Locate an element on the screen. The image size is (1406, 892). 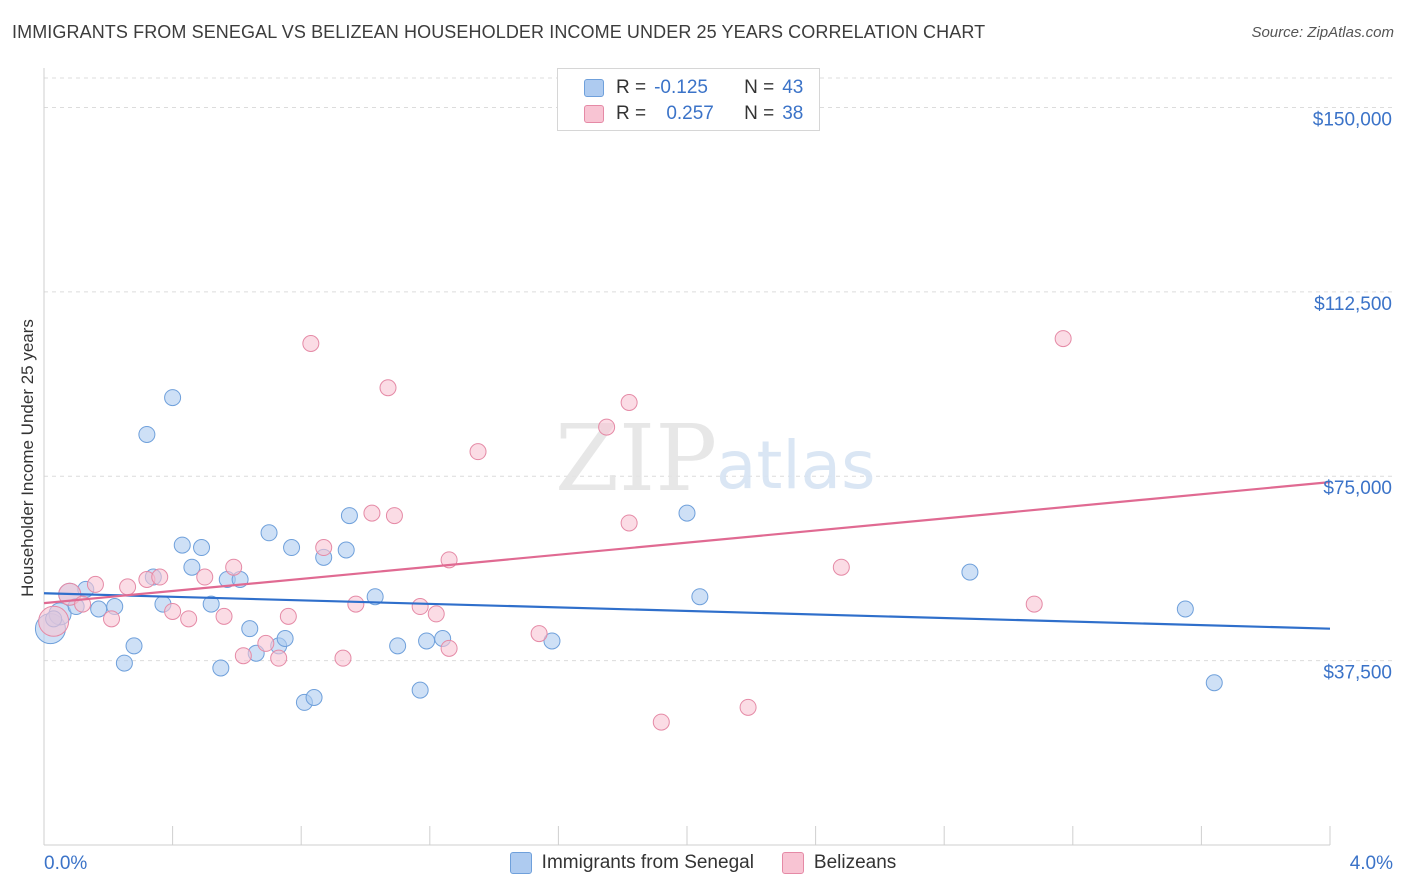
y-tick-label: $112,500 is located at coordinates (1353, 304).